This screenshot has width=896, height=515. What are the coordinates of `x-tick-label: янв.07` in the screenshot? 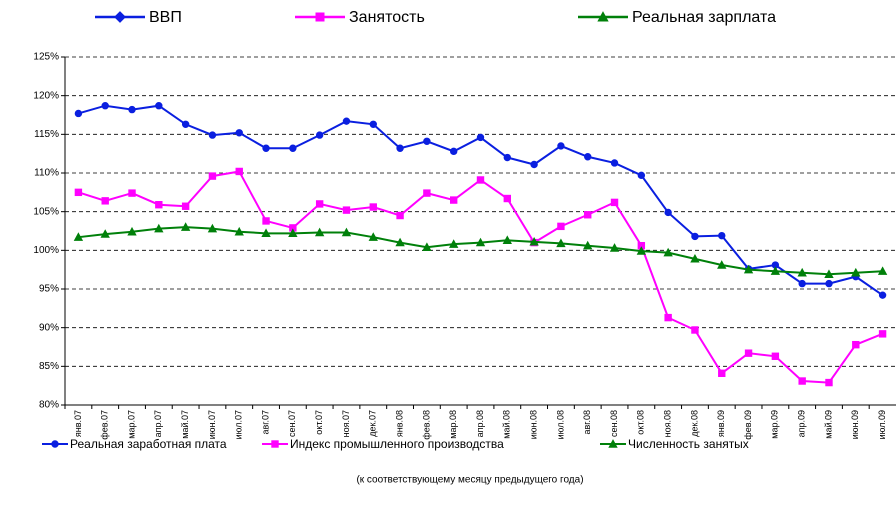 It's located at (78, 423).